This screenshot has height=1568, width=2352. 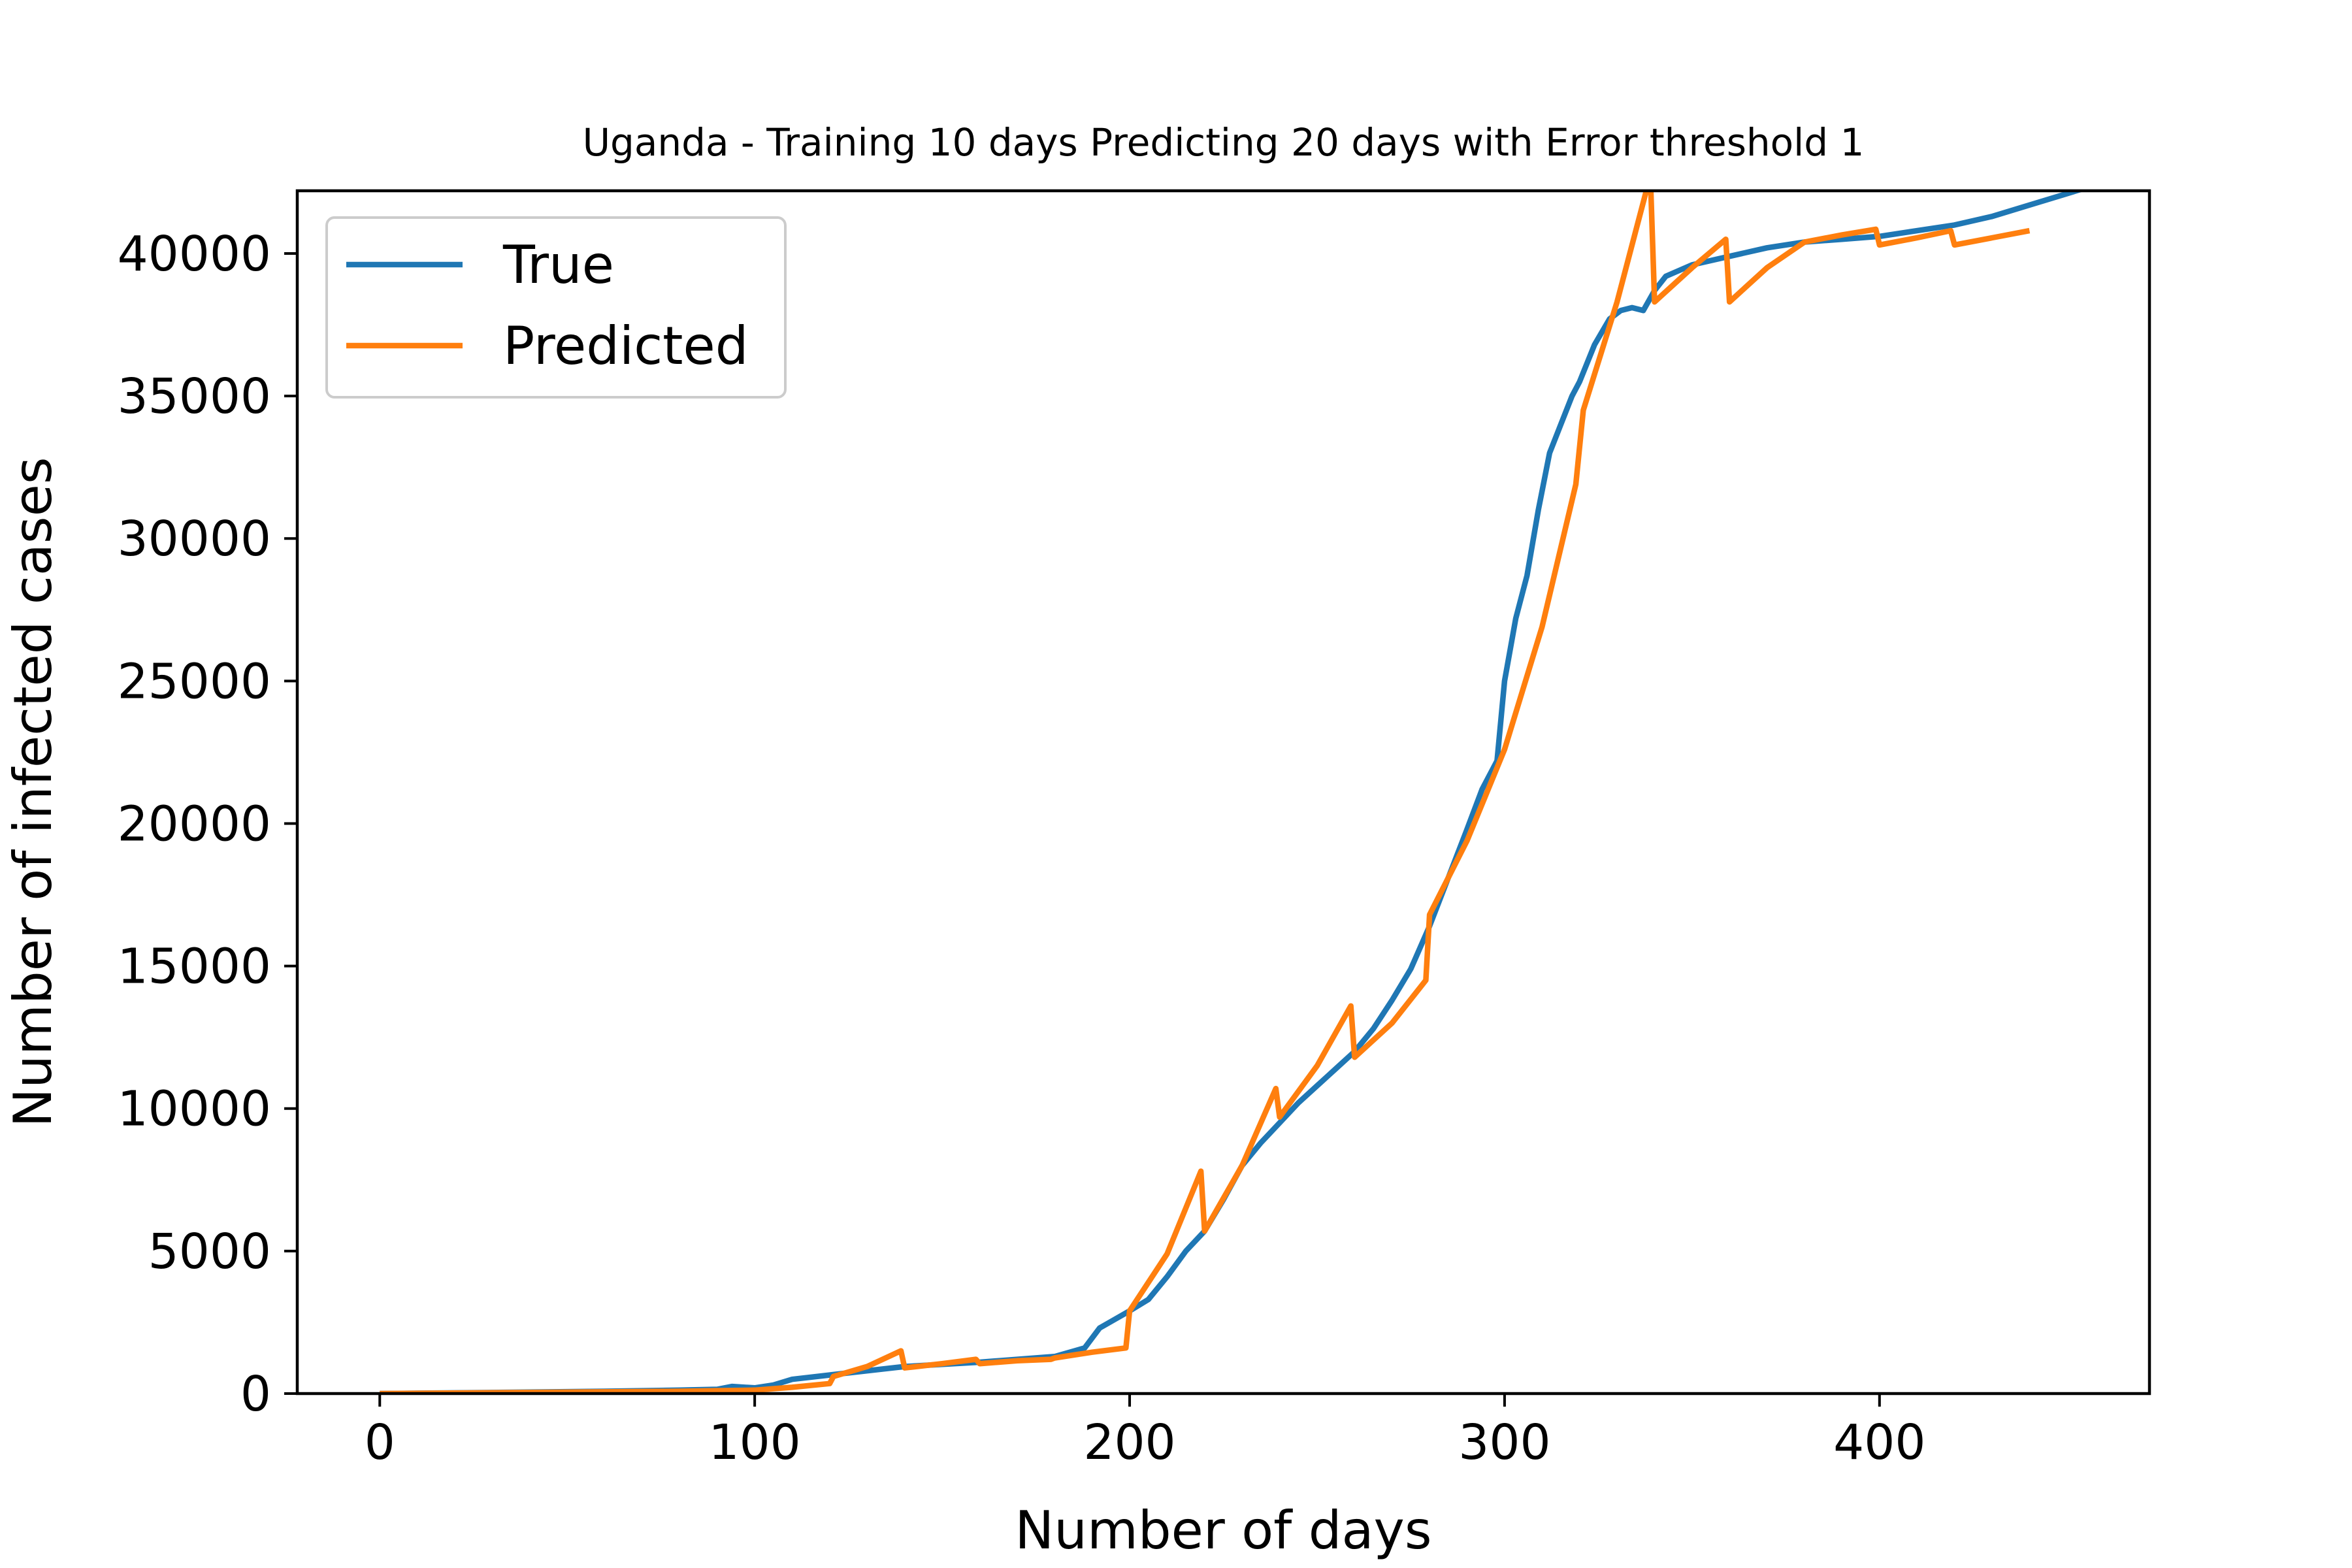 I want to click on x-axis: 0 100 200 300 400, so click(x=1145, y=1432).